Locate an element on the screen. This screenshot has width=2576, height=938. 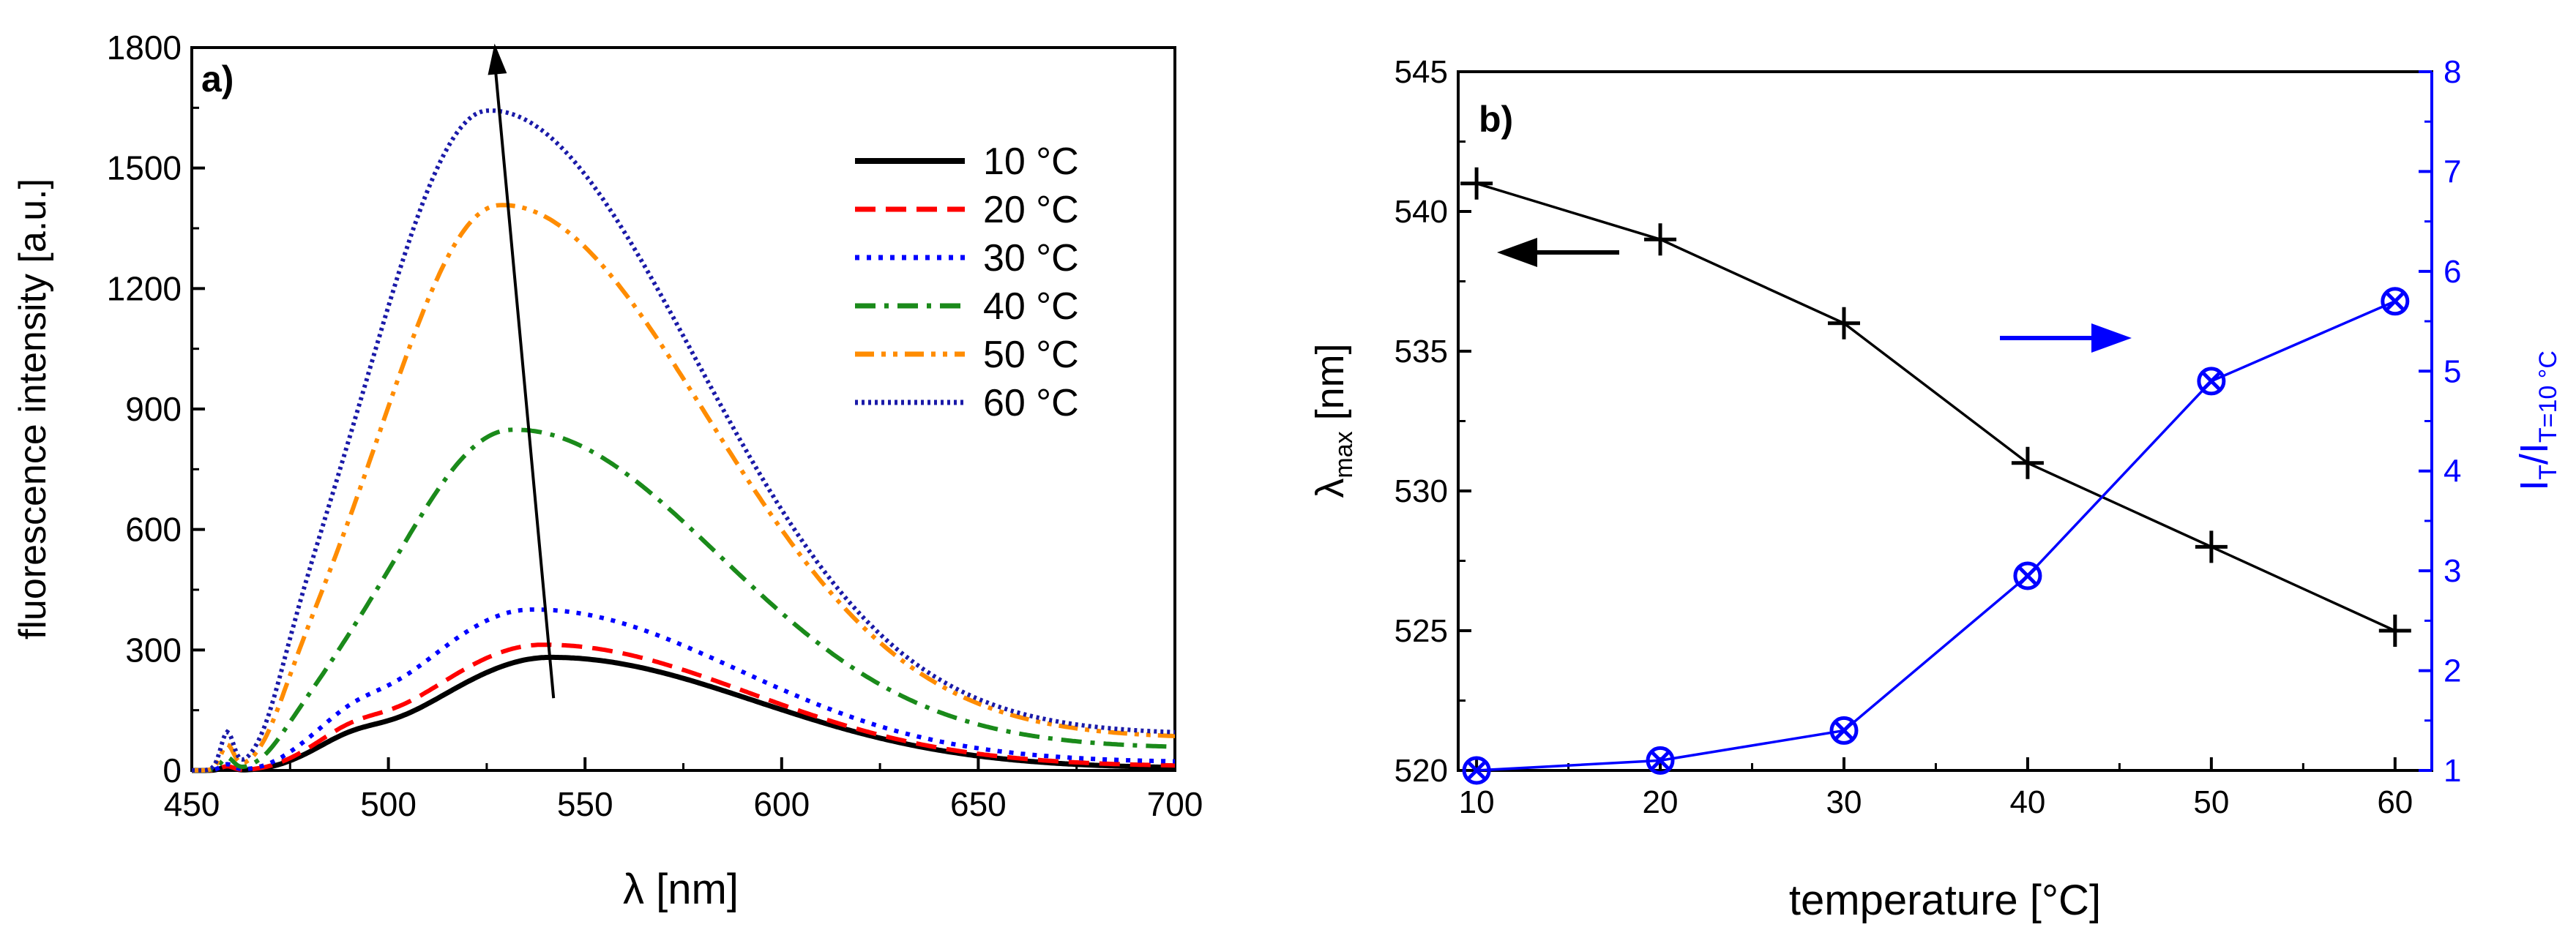
y-right-tick-label: 8 is located at coordinates (2452, 72).